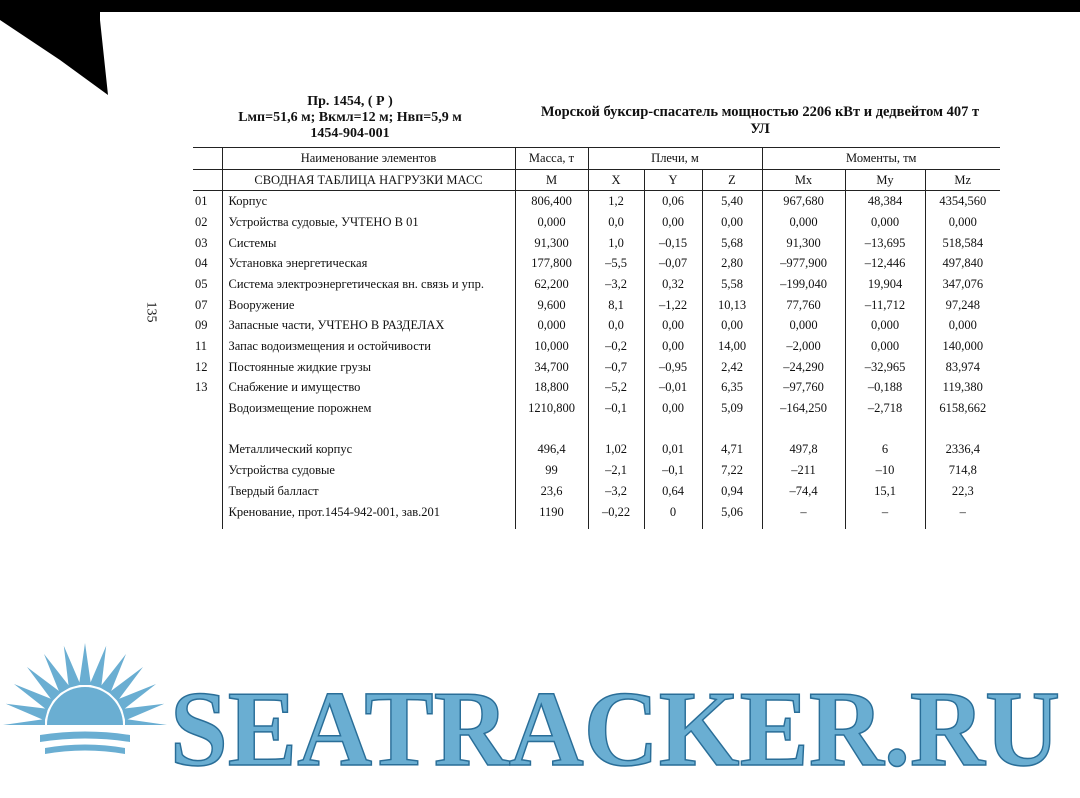  Describe the element at coordinates (615, 201) in the screenshot. I see `row-value: 1,2` at that location.